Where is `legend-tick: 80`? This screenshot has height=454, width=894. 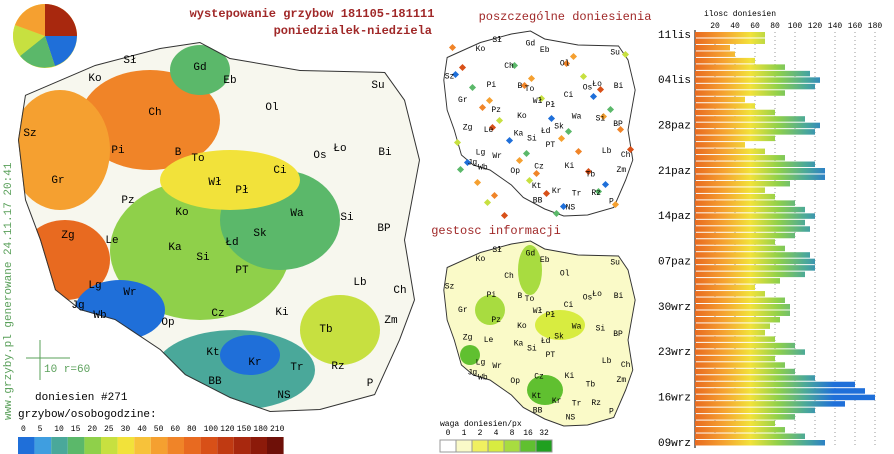 legend-tick: 80 is located at coordinates (192, 429).